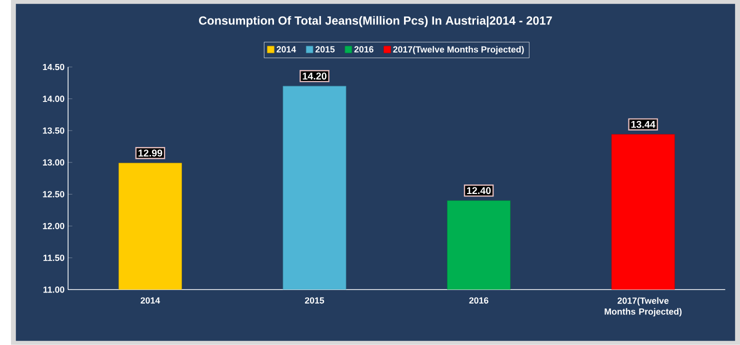 The height and width of the screenshot is (345, 740). I want to click on data-label: 12.99, so click(150, 153).